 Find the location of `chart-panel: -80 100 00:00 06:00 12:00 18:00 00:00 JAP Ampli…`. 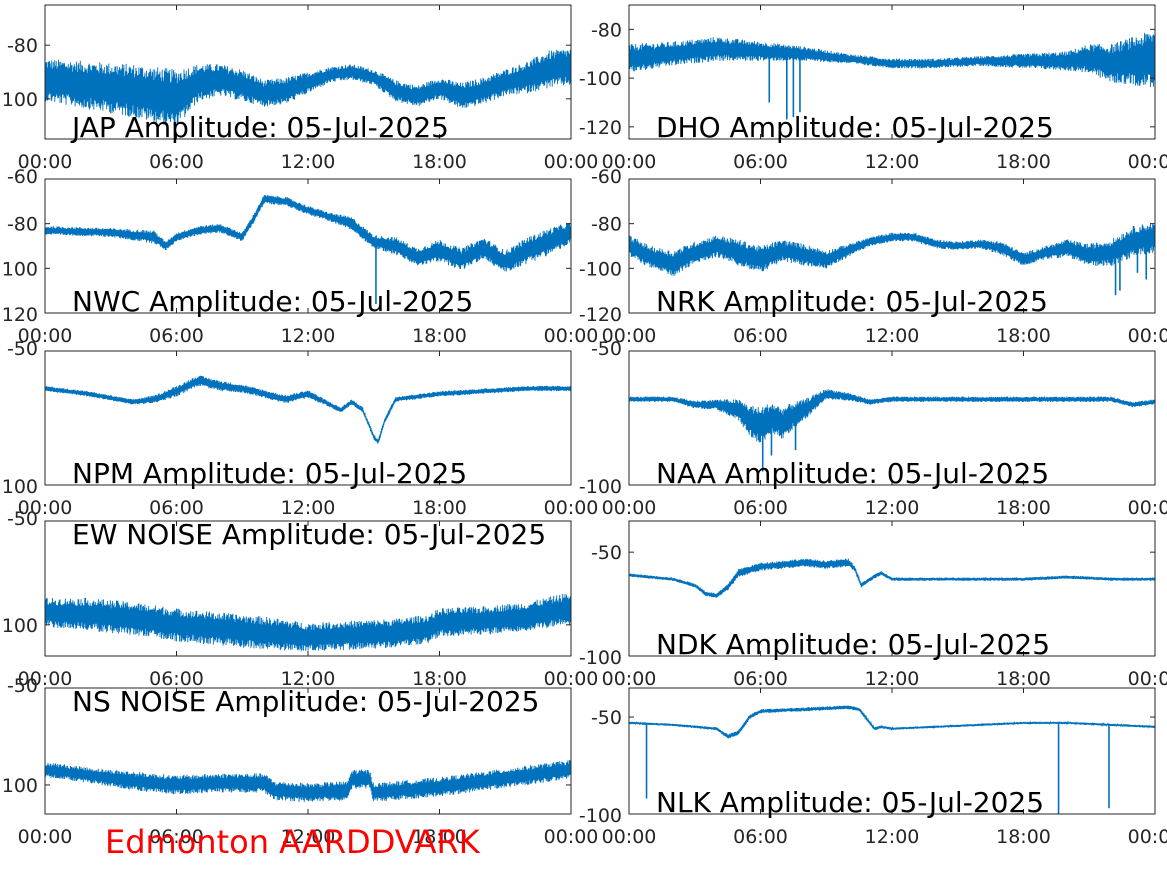

chart-panel: -80 100 00:00 06:00 12:00 18:00 00:00 JAP Ampli… is located at coordinates (300, 88).